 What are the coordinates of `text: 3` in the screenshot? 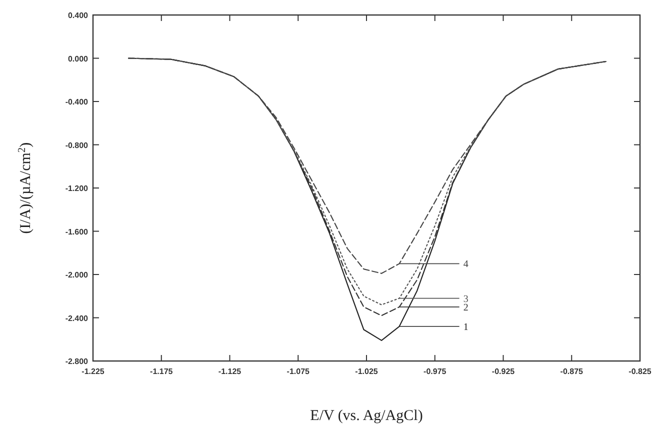 It's located at (465, 299).